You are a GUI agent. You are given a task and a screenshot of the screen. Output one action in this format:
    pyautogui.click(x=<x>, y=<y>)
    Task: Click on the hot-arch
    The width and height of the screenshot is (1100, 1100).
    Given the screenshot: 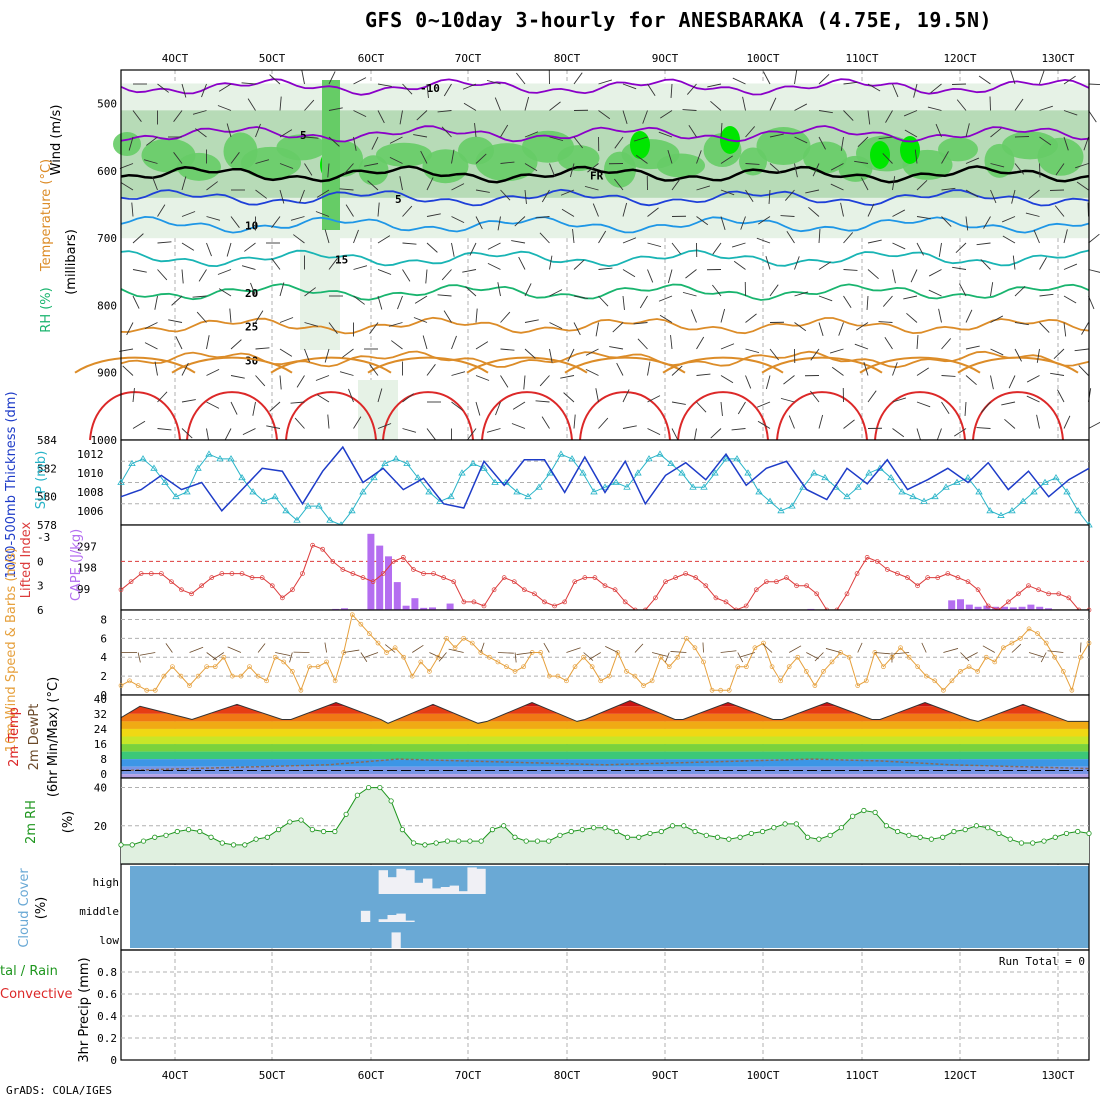 What is the action you would take?
    pyautogui.click(x=822, y=416)
    